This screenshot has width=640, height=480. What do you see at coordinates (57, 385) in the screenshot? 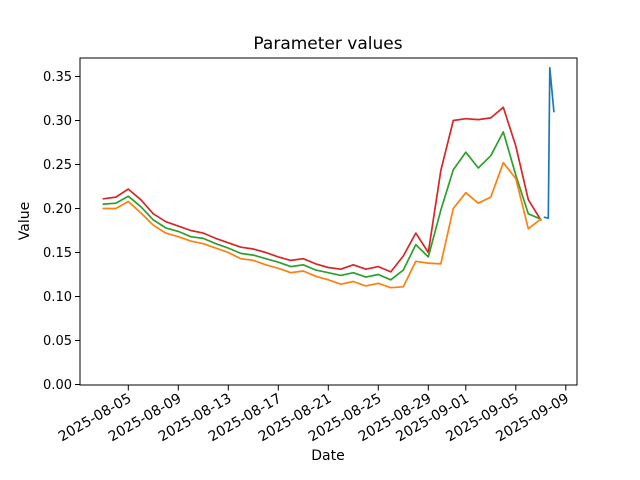
I see `y-tick-label: 0.00` at bounding box center [57, 385].